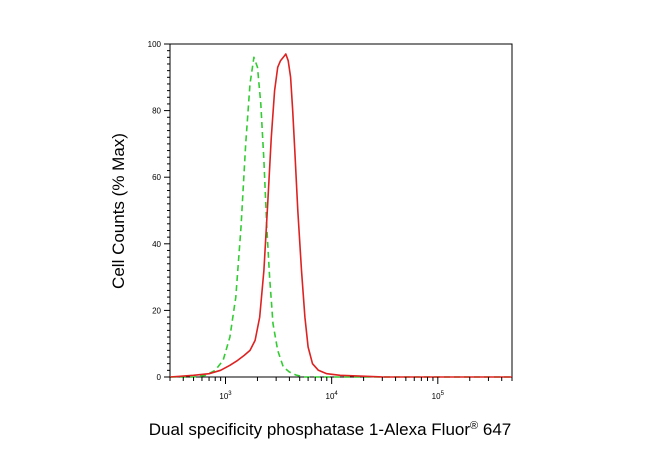  Describe the element at coordinates (156, 177) in the screenshot. I see `y-tick-label: 60` at that location.